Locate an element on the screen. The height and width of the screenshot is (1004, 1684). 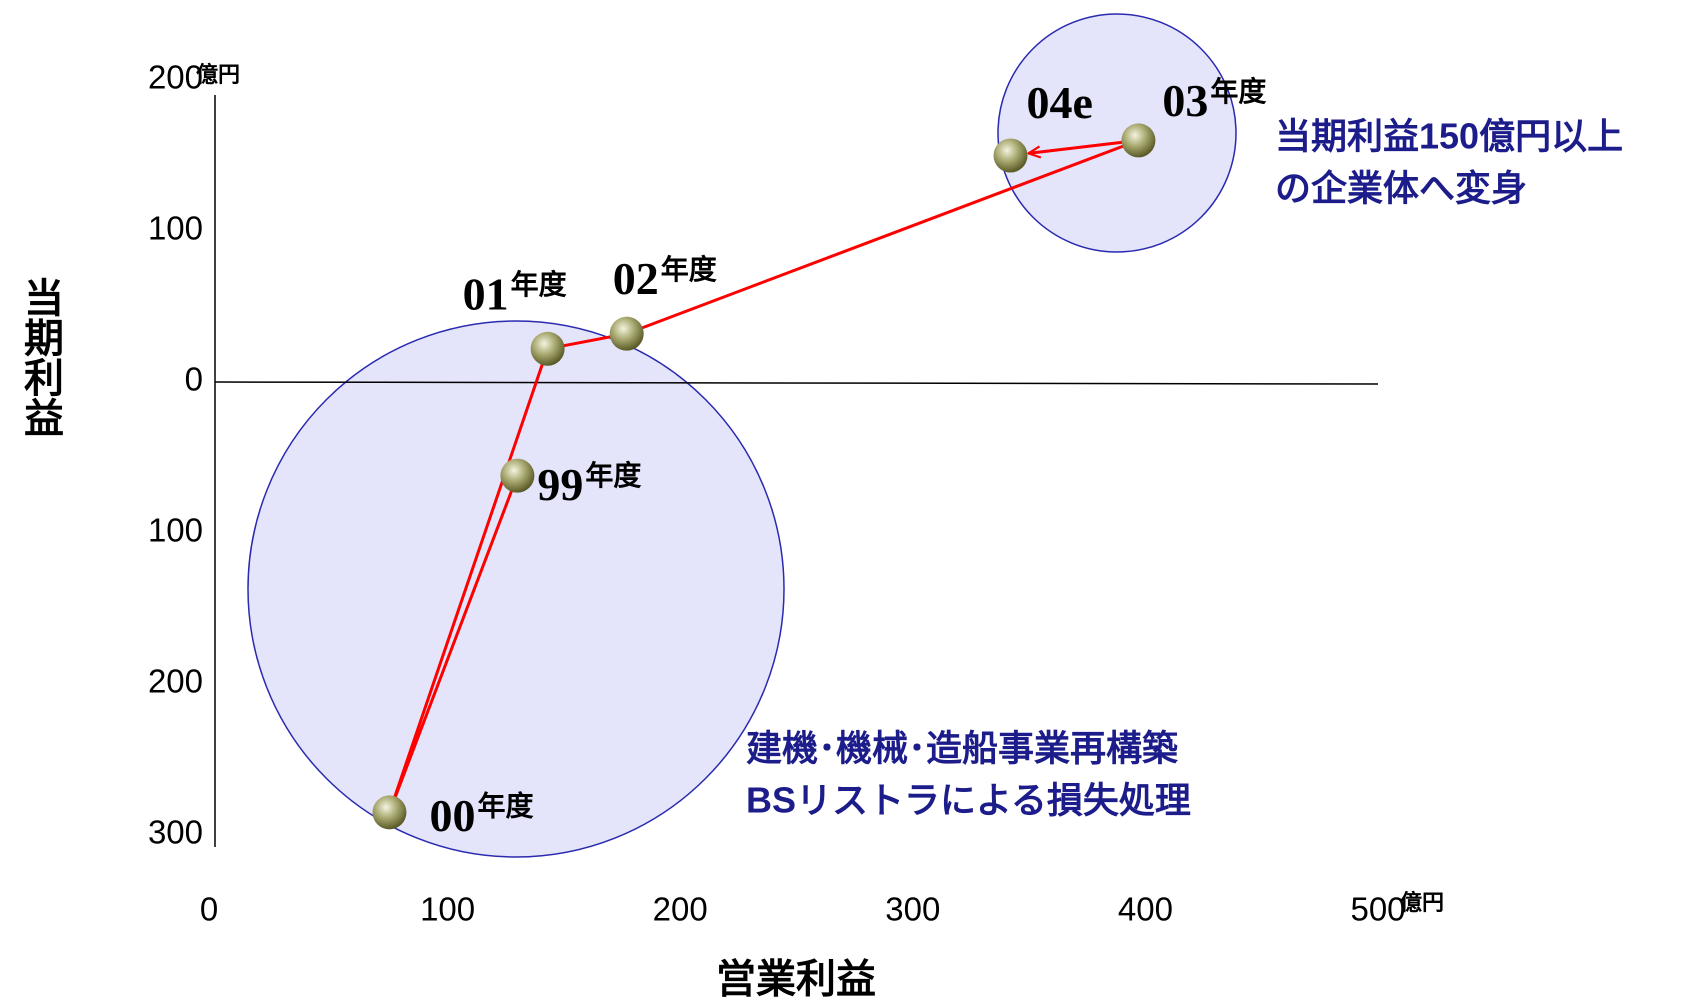
x-tick-label: 100 is located at coordinates (447, 909).